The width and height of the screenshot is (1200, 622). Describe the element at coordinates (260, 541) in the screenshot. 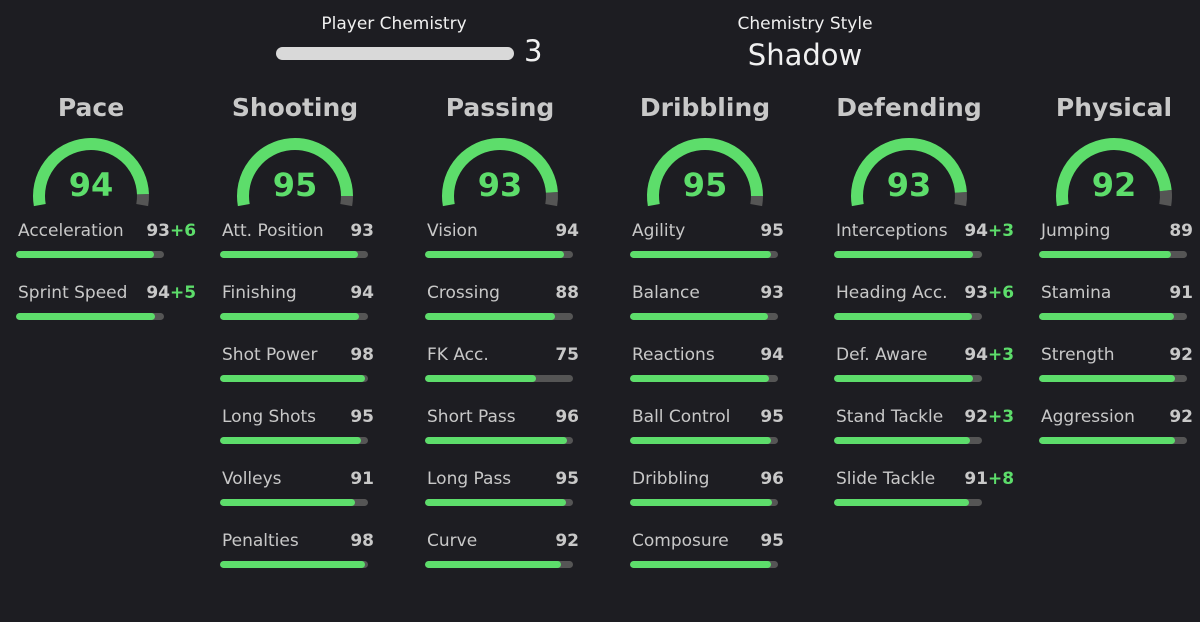

I see `stat-name: Penalties` at that location.